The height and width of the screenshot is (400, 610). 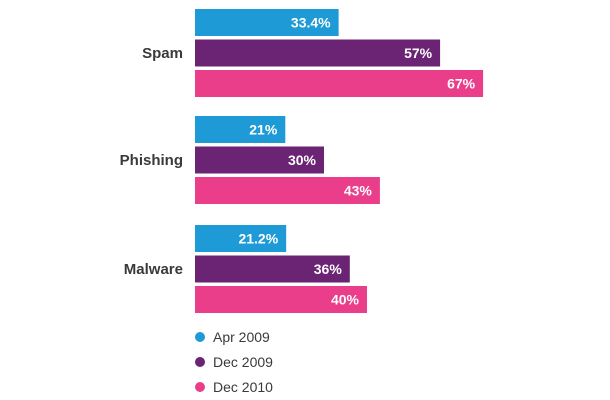 What do you see at coordinates (281, 299) in the screenshot?
I see `bar-malware-dec-2010` at bounding box center [281, 299].